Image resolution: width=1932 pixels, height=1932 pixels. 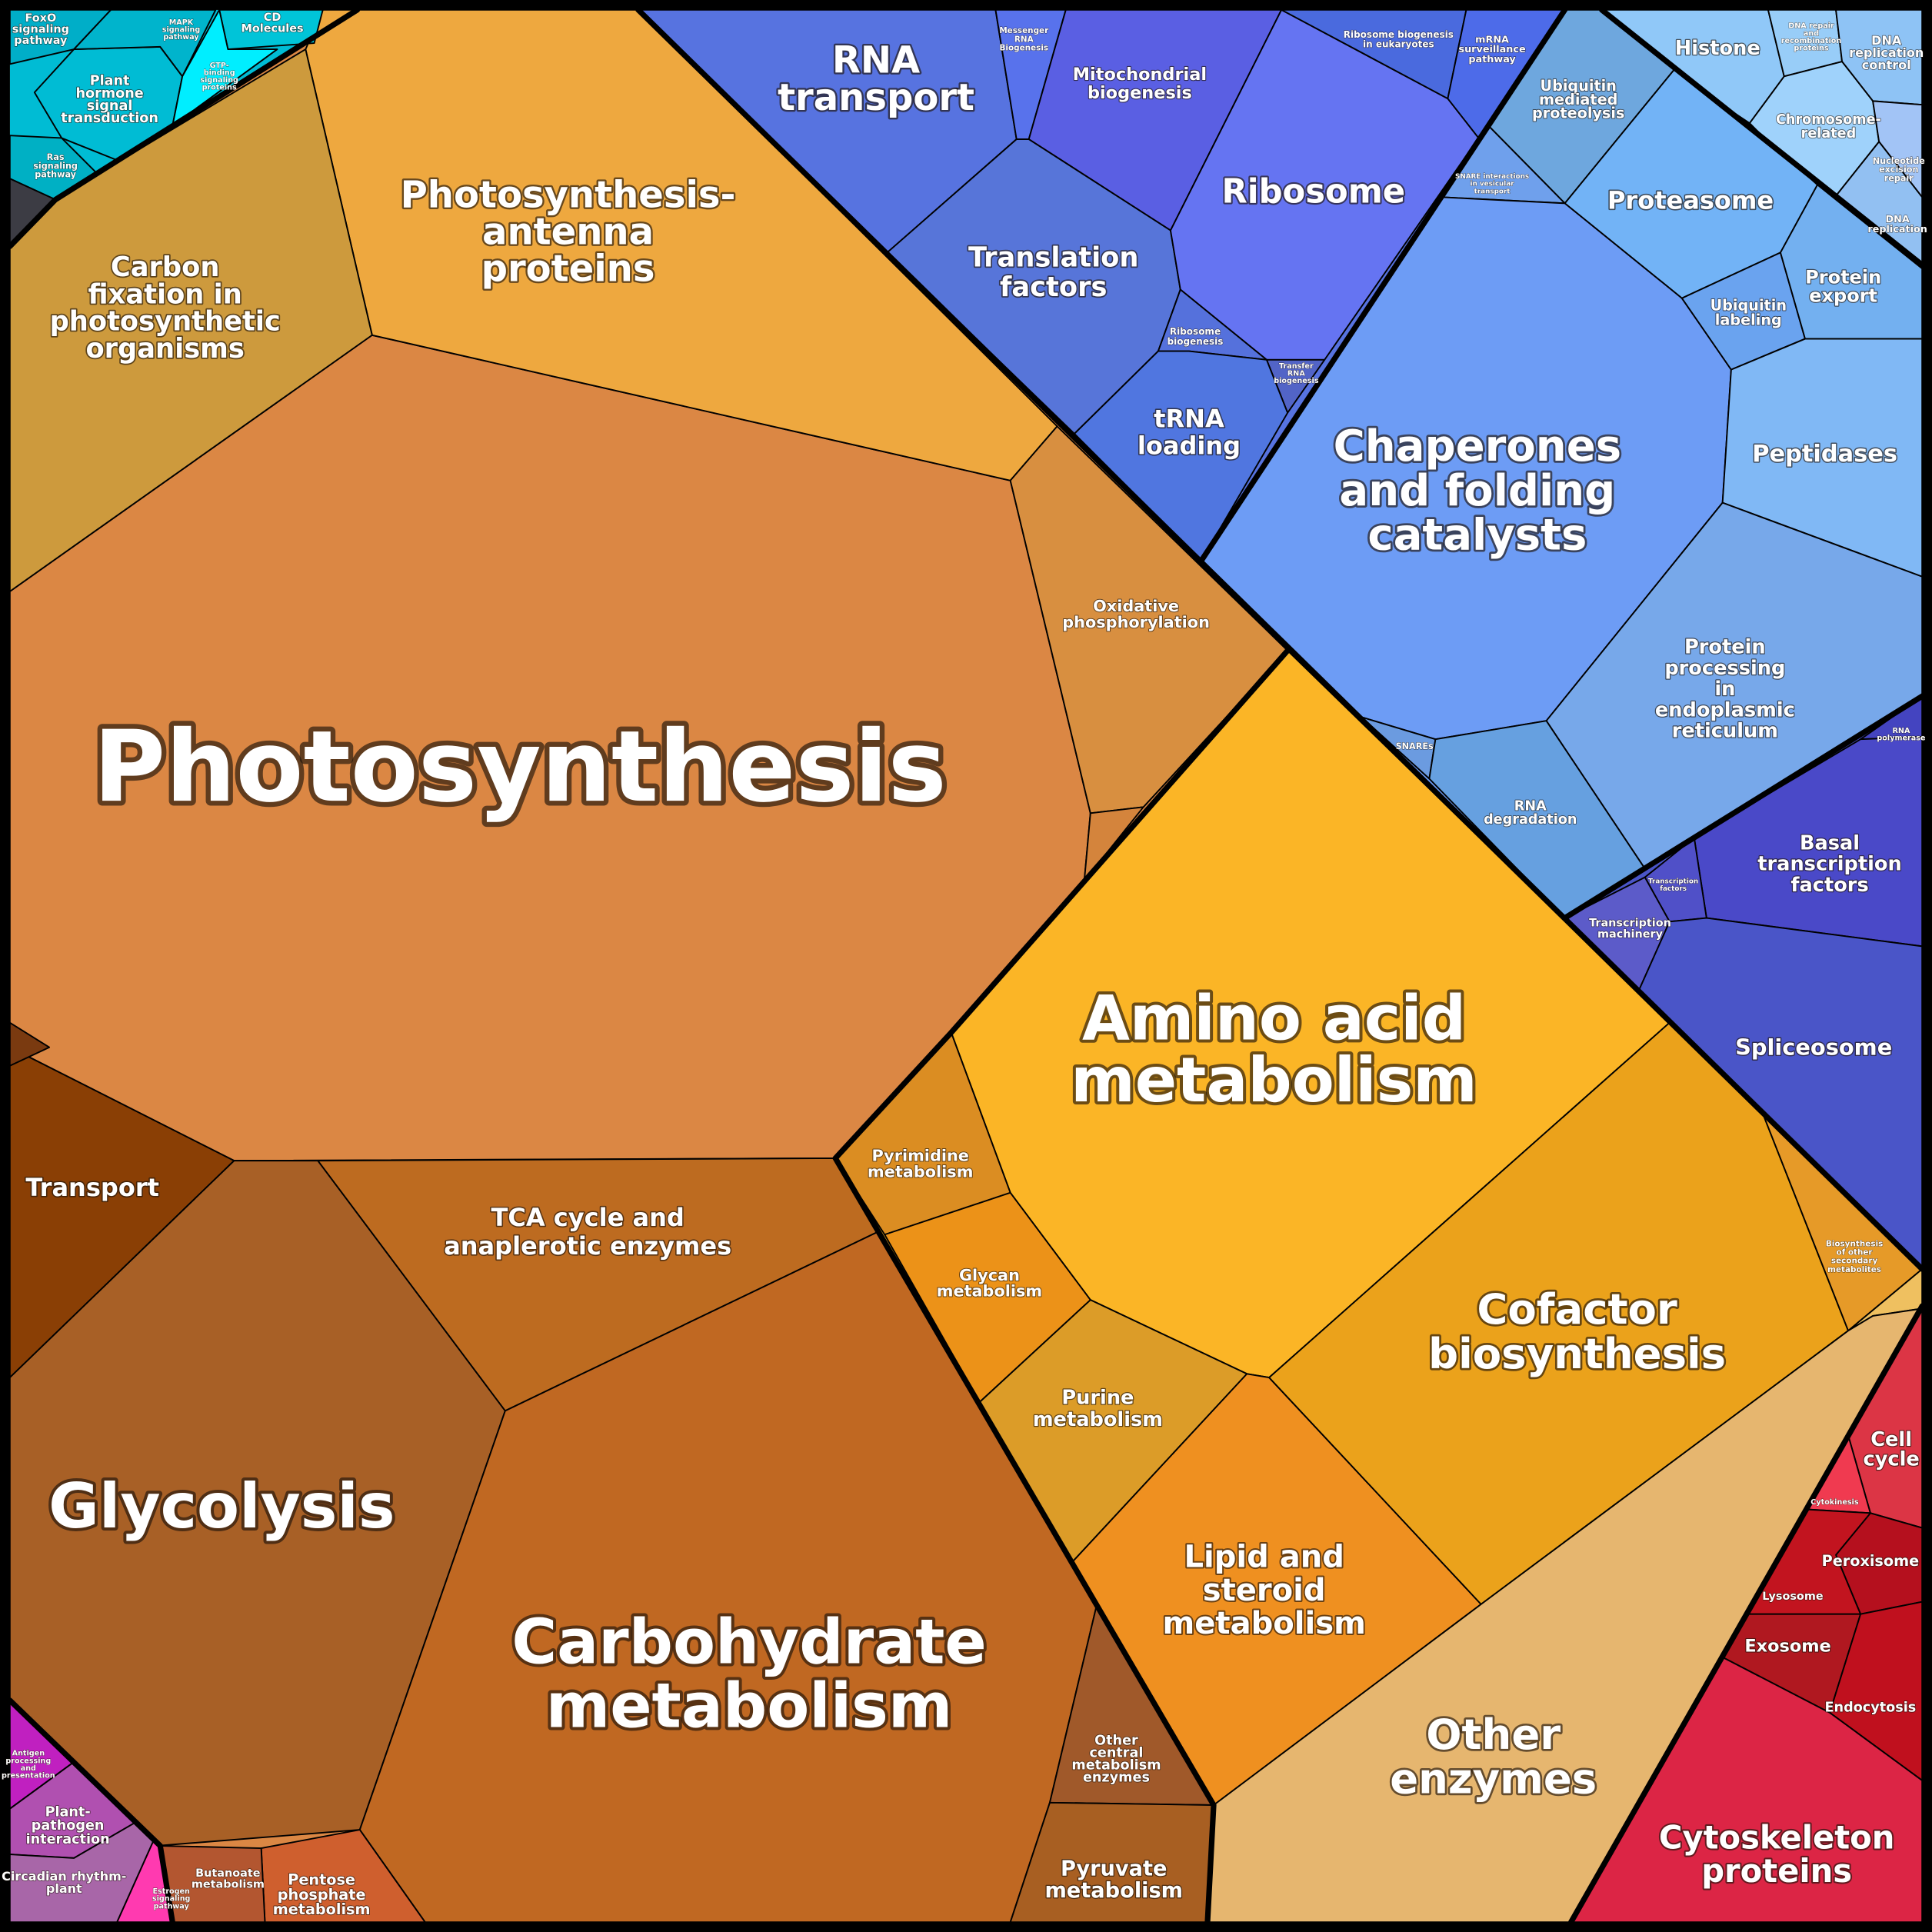 I want to click on cell-label: DNA replication control, so click(x=1886, y=52).